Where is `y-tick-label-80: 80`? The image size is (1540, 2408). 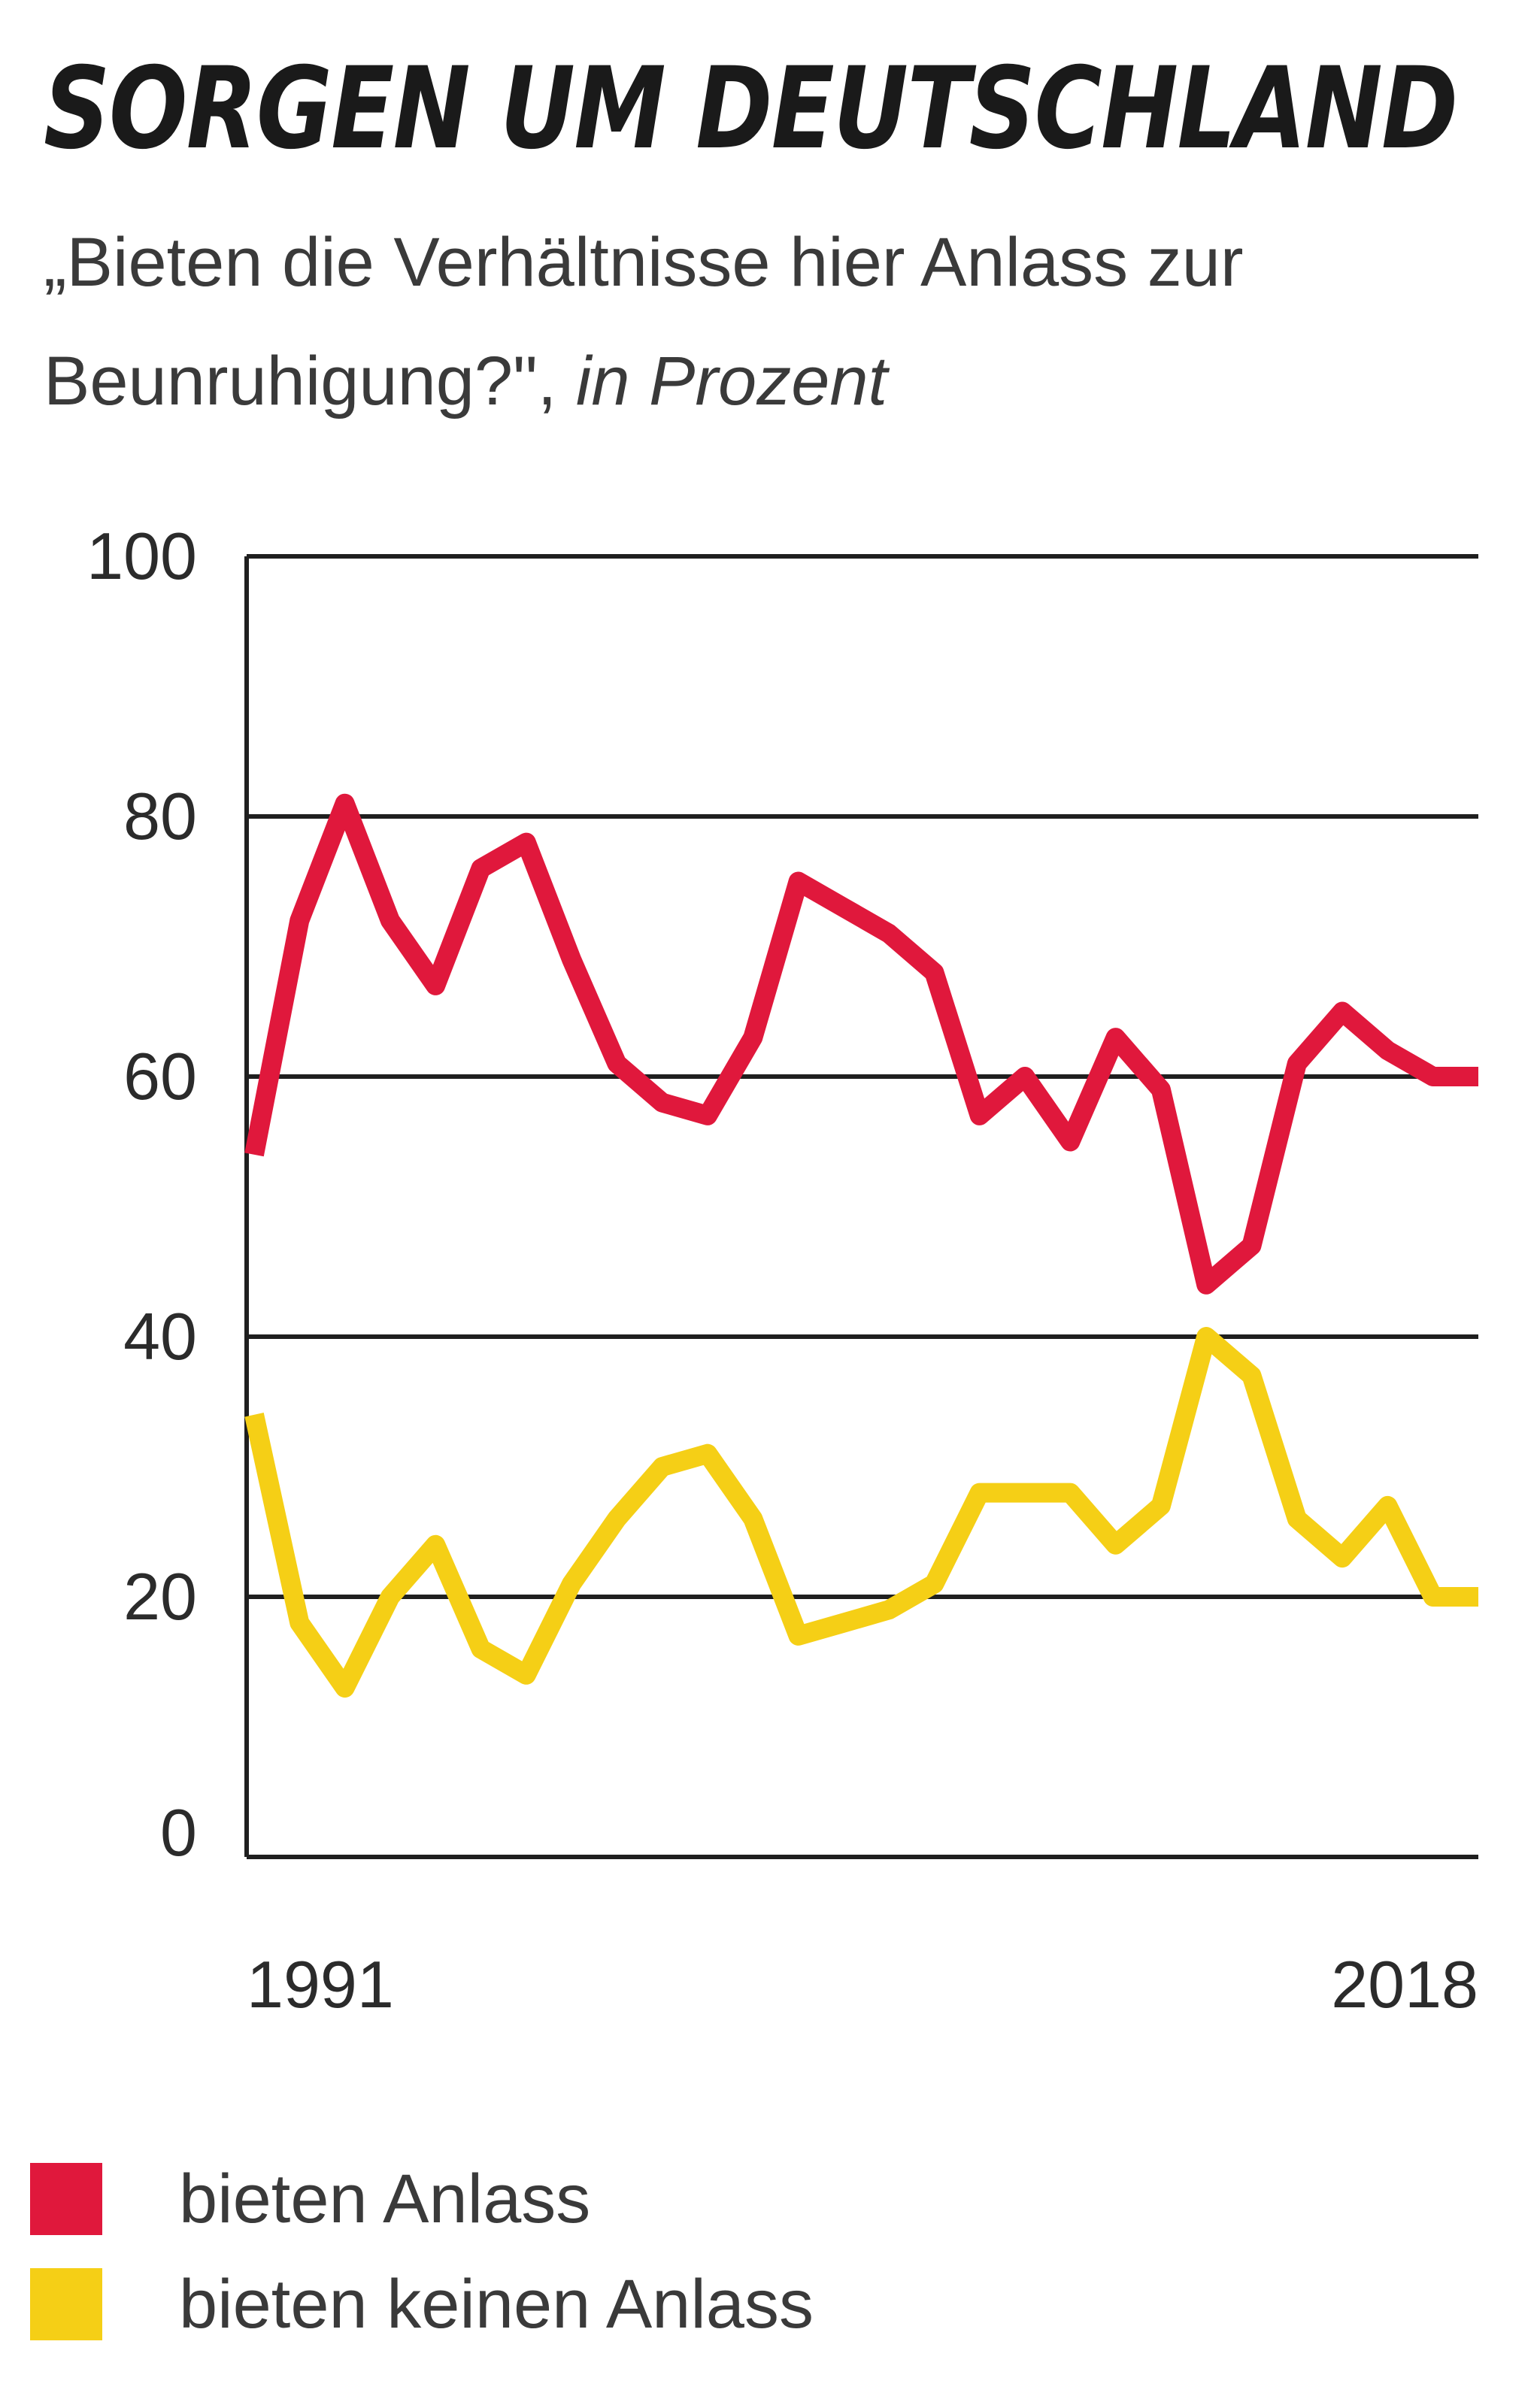
y-tick-label-80: 80 is located at coordinates (160, 816).